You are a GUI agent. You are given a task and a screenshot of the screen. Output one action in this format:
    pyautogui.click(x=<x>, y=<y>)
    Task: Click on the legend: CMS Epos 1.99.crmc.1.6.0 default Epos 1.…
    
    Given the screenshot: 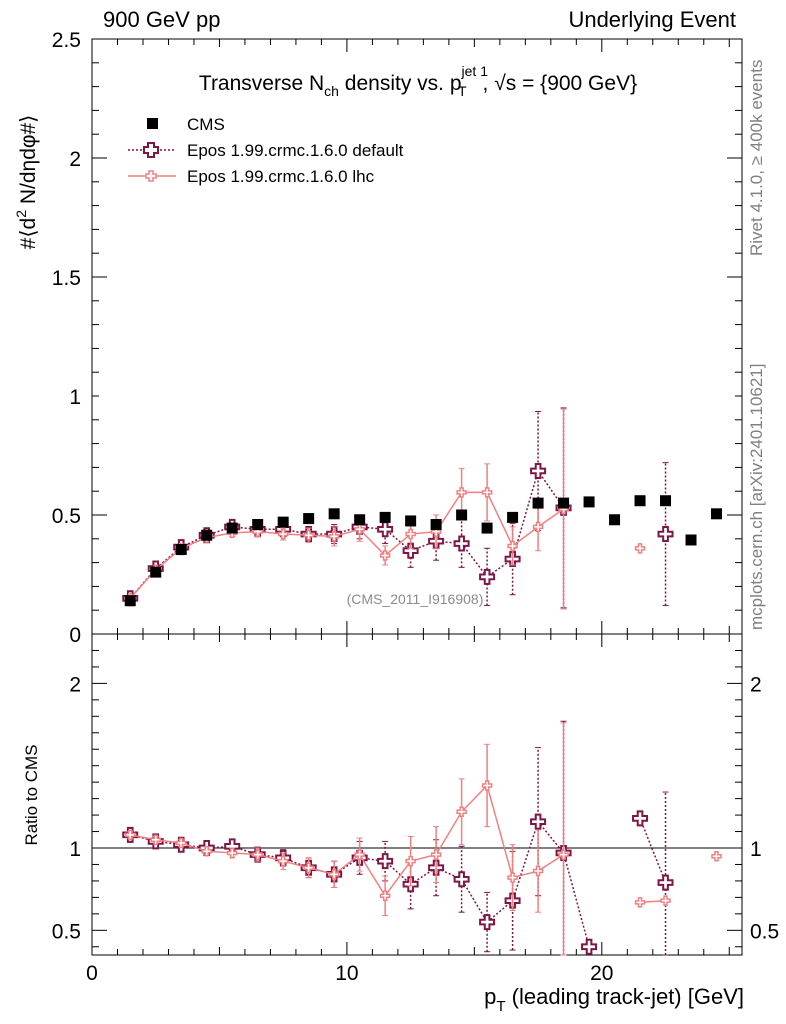 What is the action you would take?
    pyautogui.click(x=266, y=150)
    